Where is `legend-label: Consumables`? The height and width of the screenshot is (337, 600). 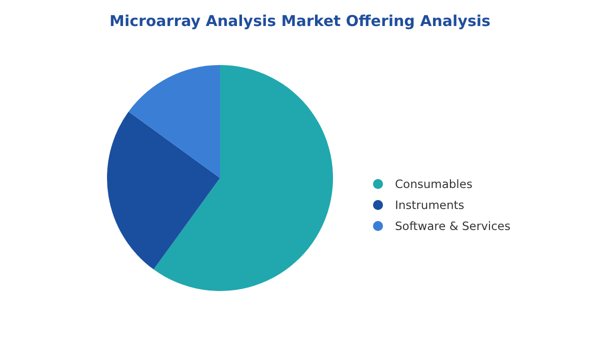 legend-label: Consumables is located at coordinates (433, 183).